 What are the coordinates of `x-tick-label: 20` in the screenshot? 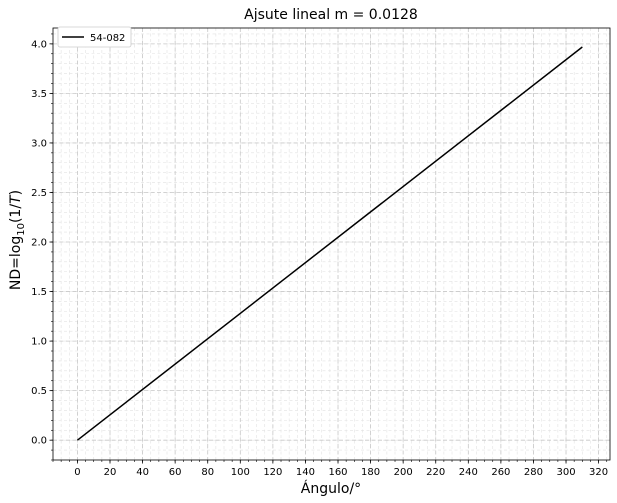 It's located at (110, 472).